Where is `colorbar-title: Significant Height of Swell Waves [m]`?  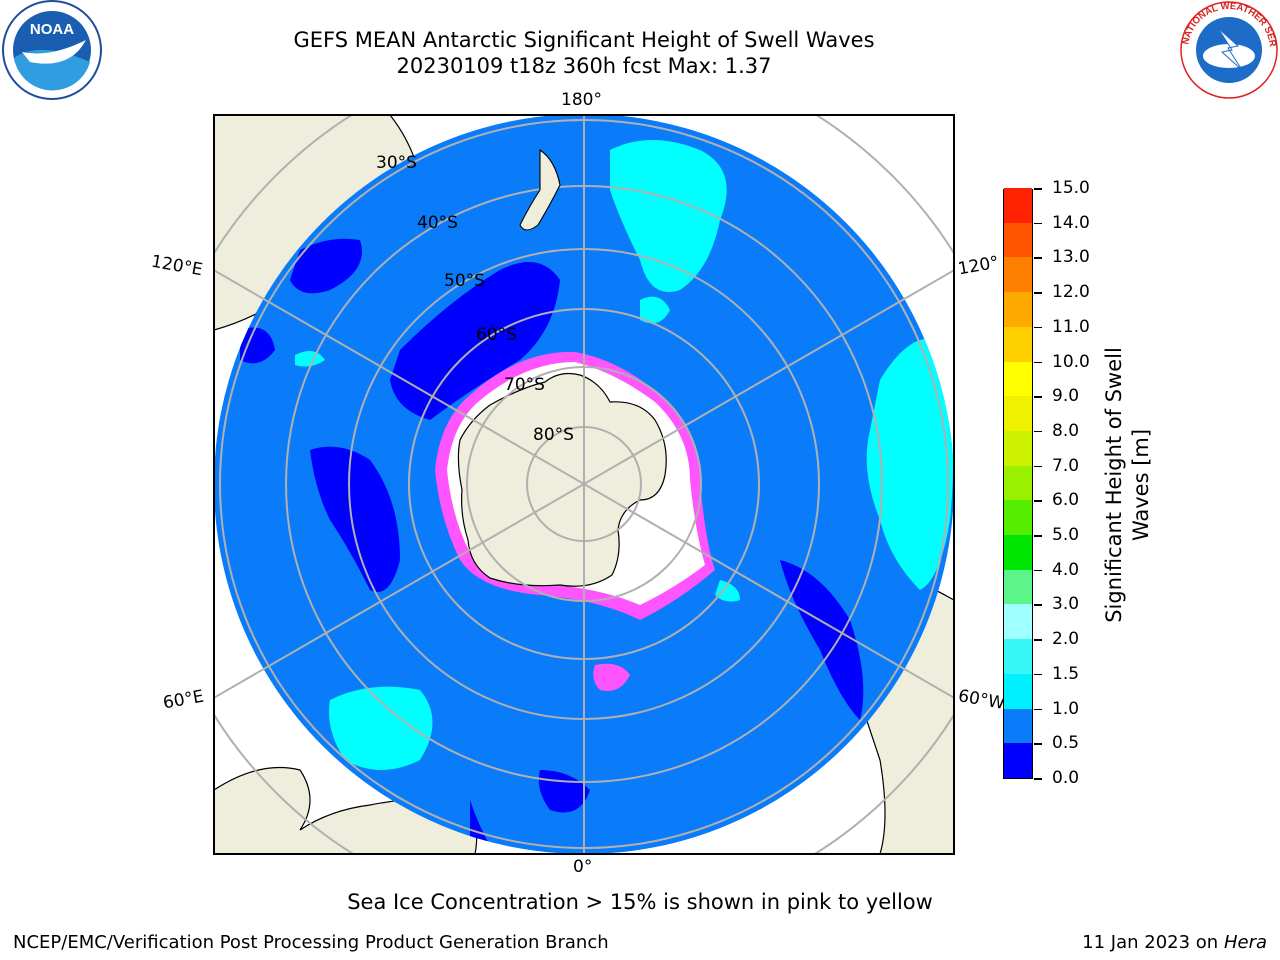 colorbar-title: Significant Height of Swell Waves [m] is located at coordinates (1128, 485).